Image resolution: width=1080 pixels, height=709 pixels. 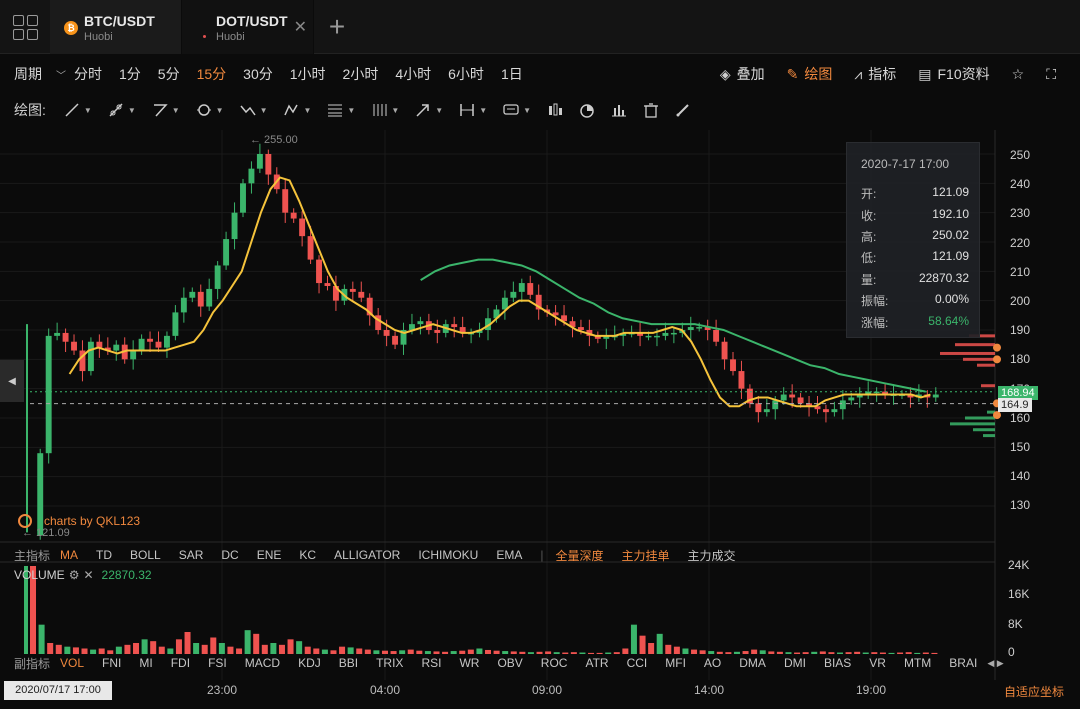 What do you see at coordinates (675, 663) in the screenshot?
I see `sub-indicator-mfi: MFI` at bounding box center [675, 663].